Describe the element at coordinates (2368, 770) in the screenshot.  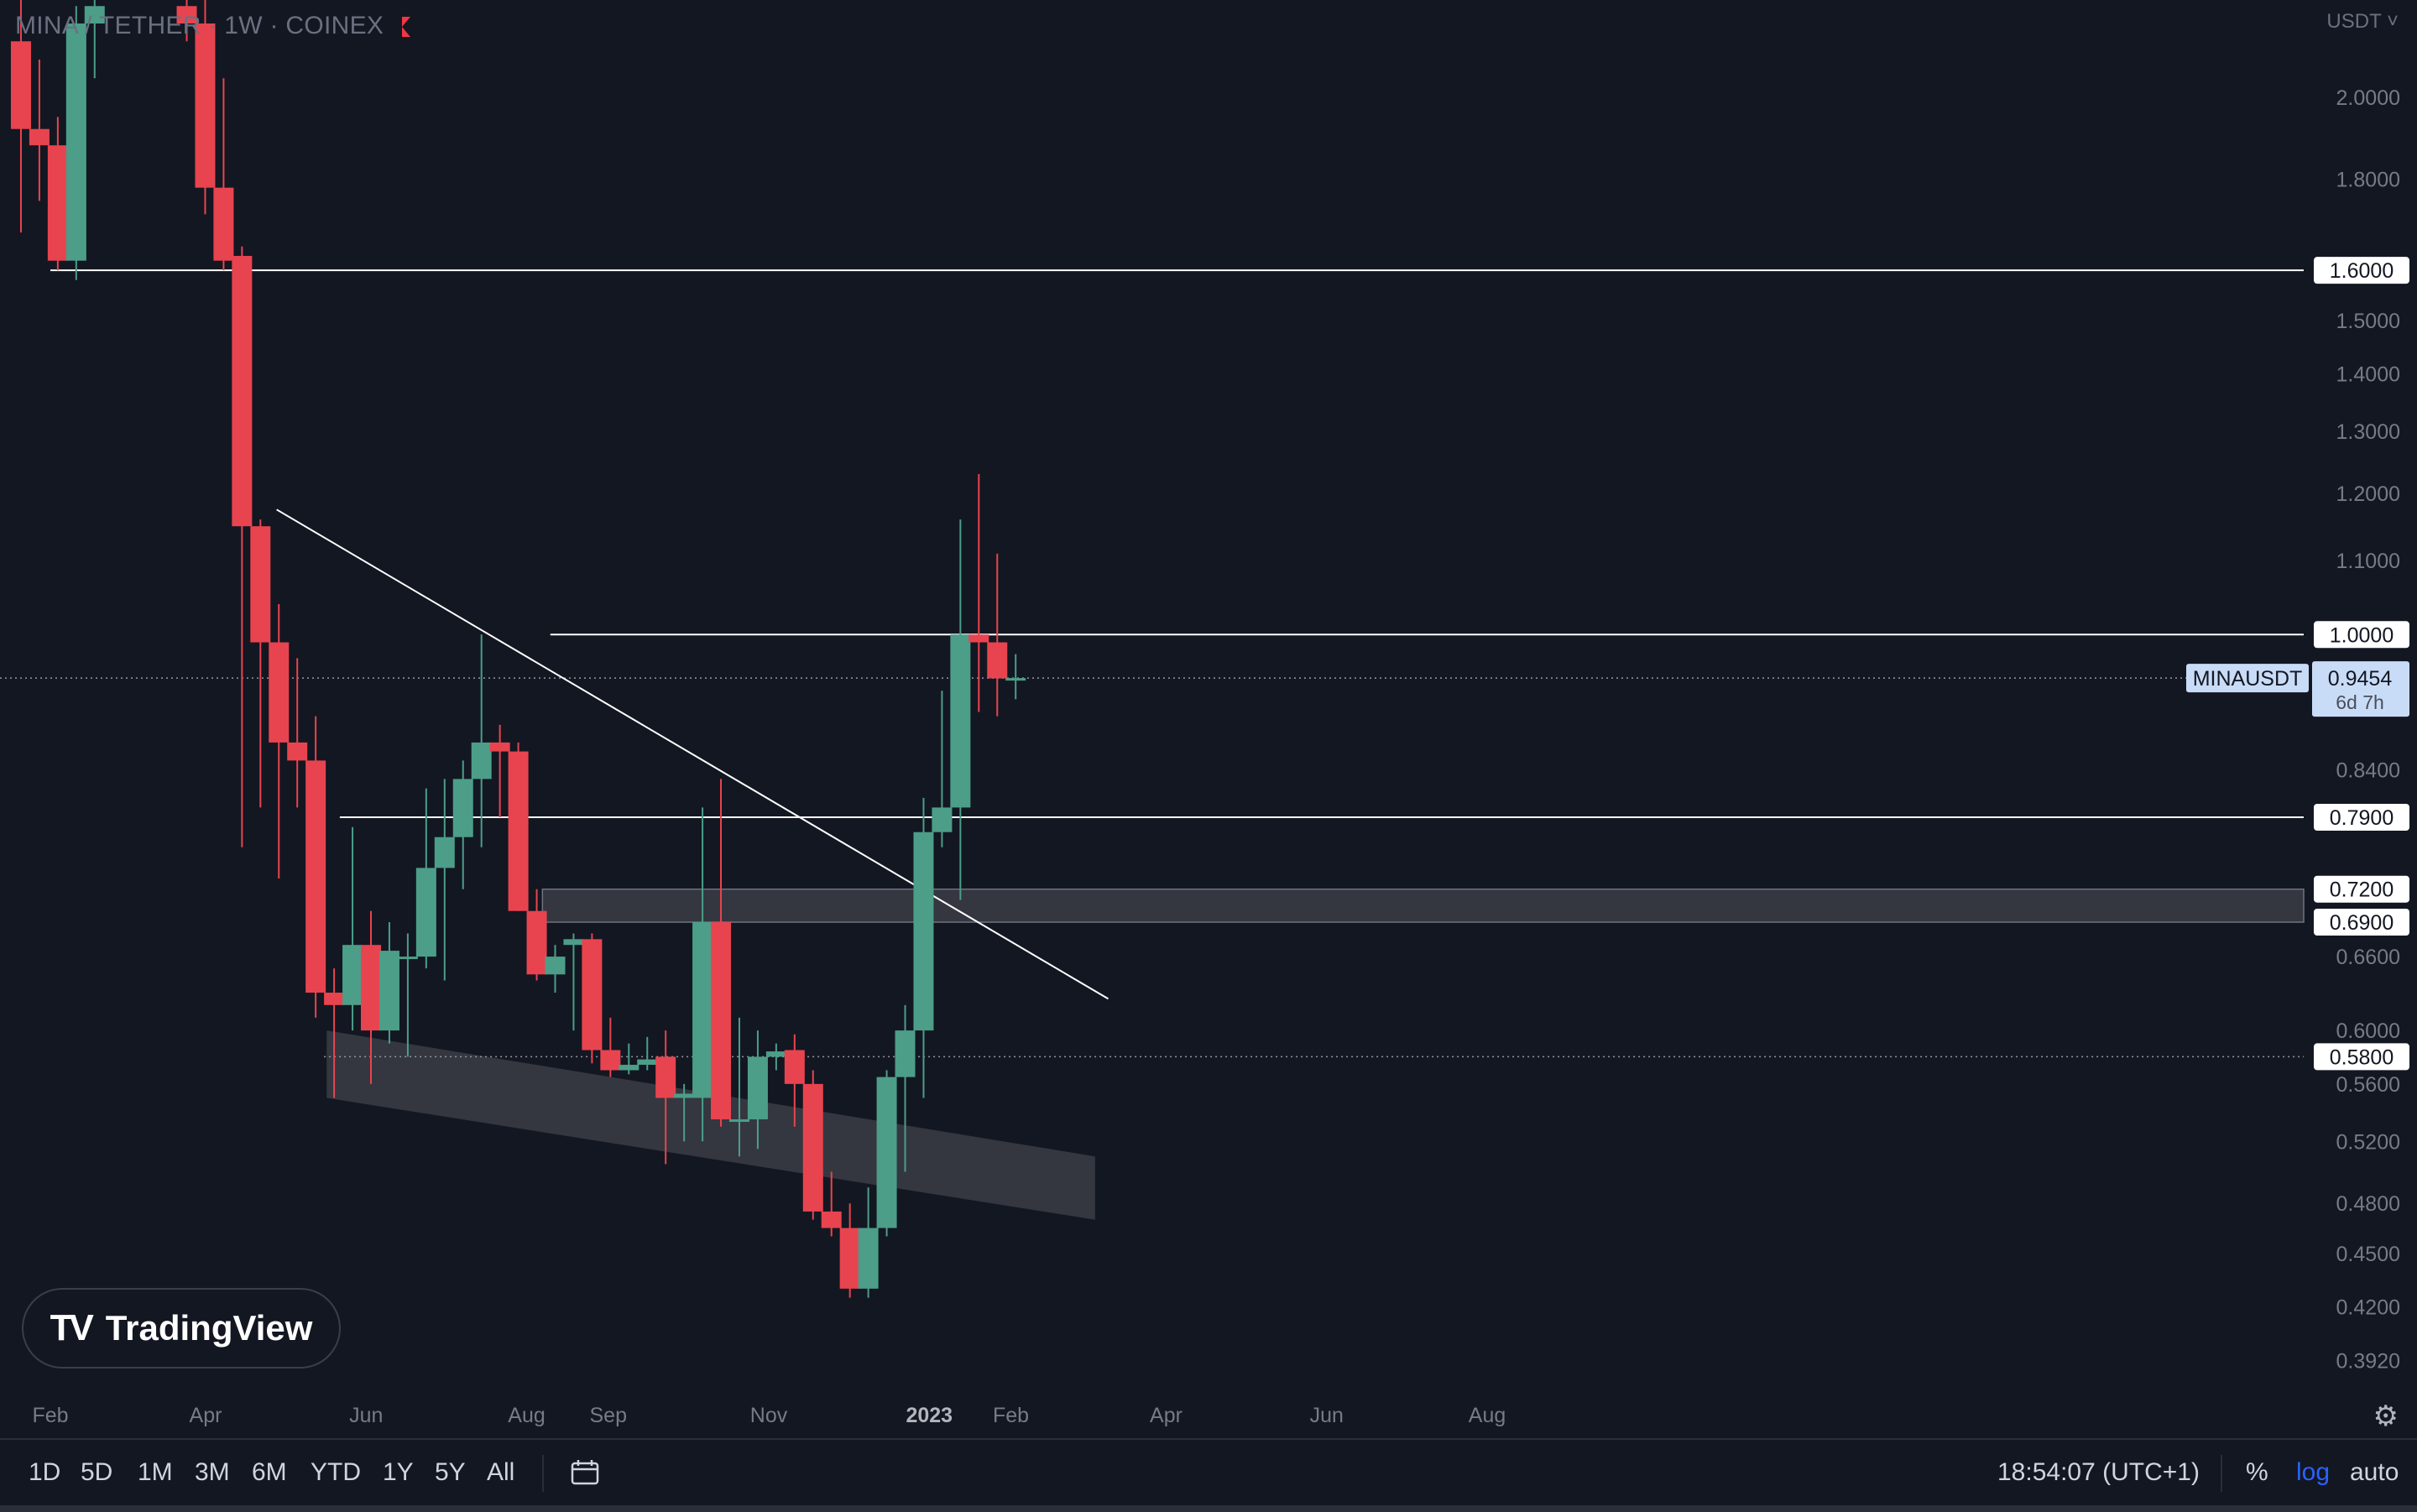
I see `y-tick-label: 0.8400` at that location.